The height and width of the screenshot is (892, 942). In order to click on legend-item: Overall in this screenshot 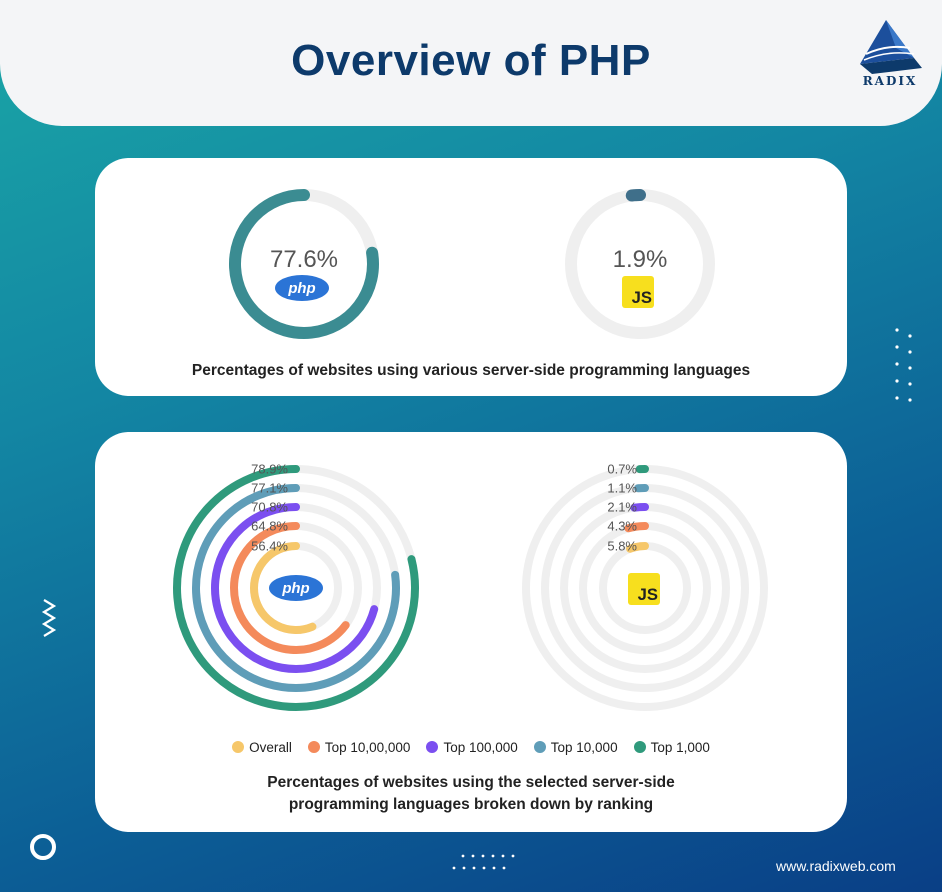, I will do `click(262, 747)`.